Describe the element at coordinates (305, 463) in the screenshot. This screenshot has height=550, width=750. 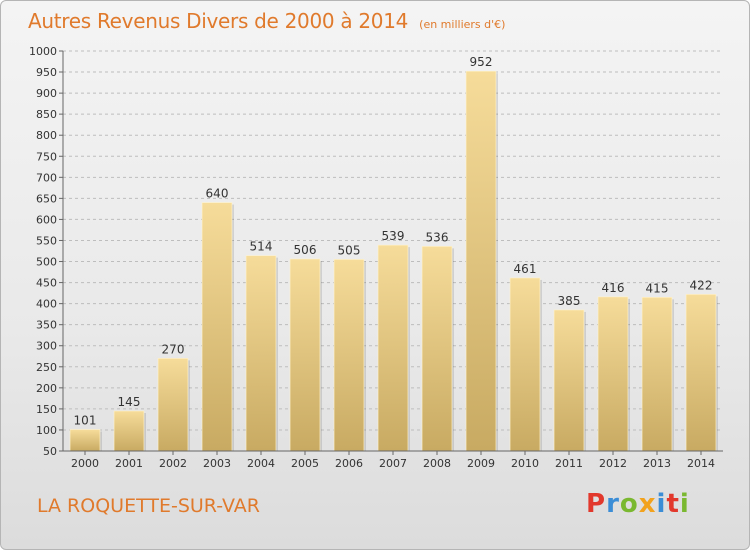
I see `x-tick-label: 2005` at that location.